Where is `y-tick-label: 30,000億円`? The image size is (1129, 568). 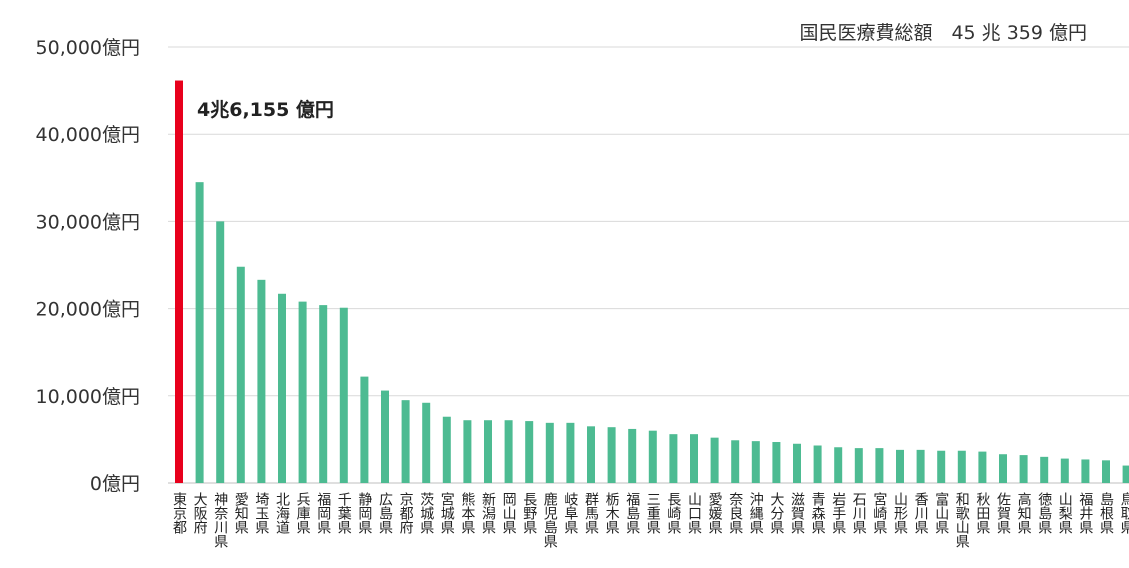
y-tick-label: 30,000億円 is located at coordinates (88, 222).